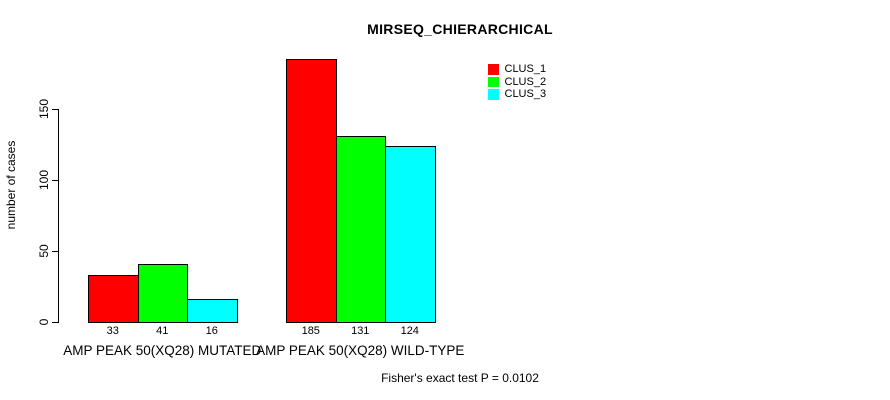  I want to click on legend-item: CLUS_1, so click(517, 69).